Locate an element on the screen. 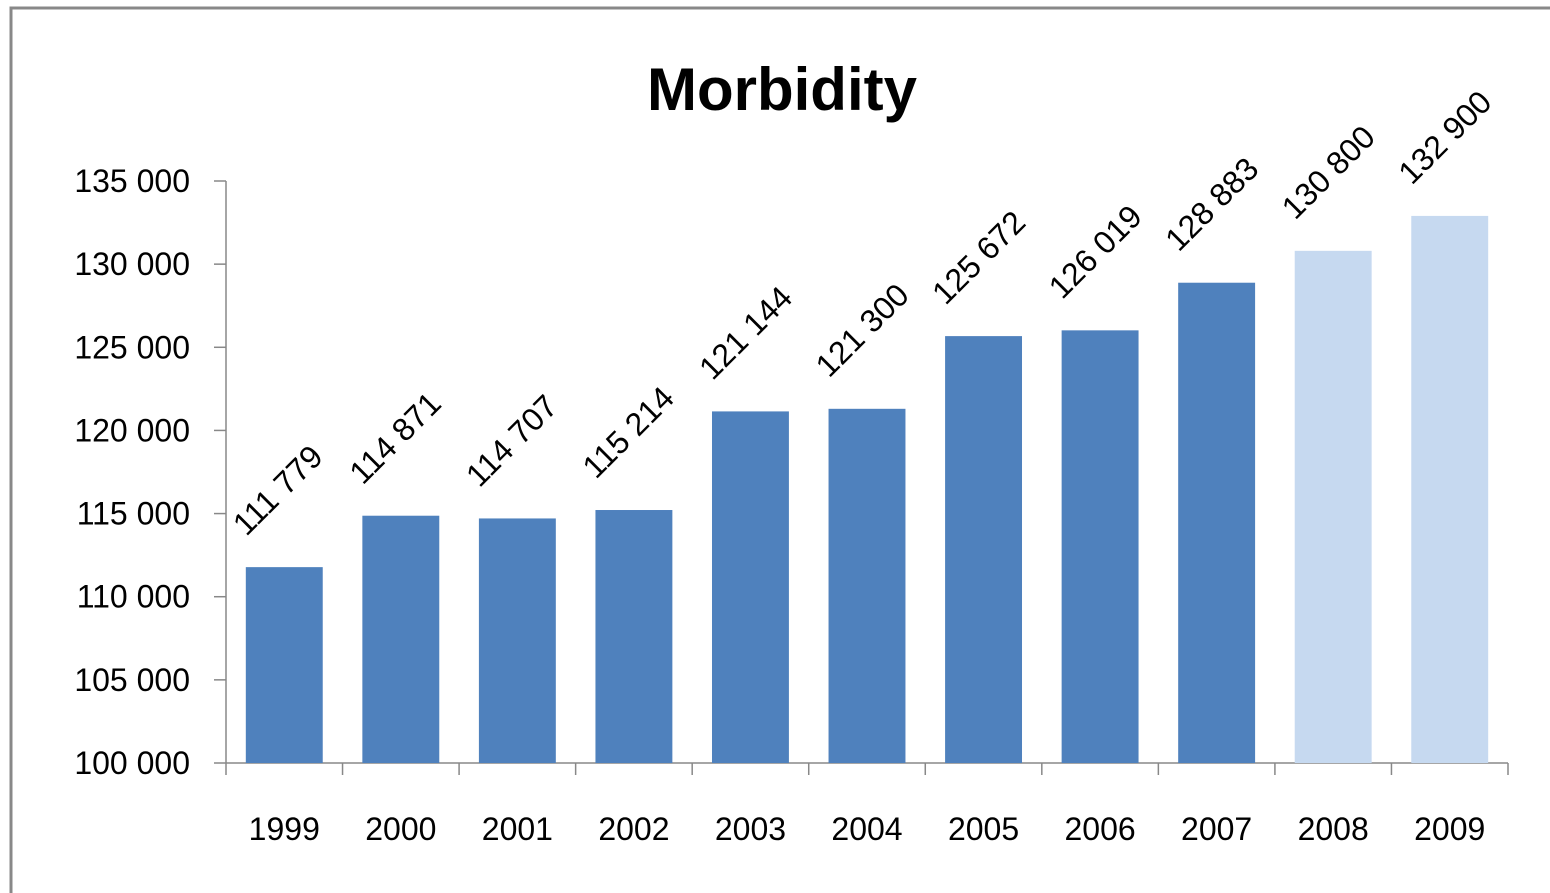  y-tick-label: 135 000 is located at coordinates (132, 181).